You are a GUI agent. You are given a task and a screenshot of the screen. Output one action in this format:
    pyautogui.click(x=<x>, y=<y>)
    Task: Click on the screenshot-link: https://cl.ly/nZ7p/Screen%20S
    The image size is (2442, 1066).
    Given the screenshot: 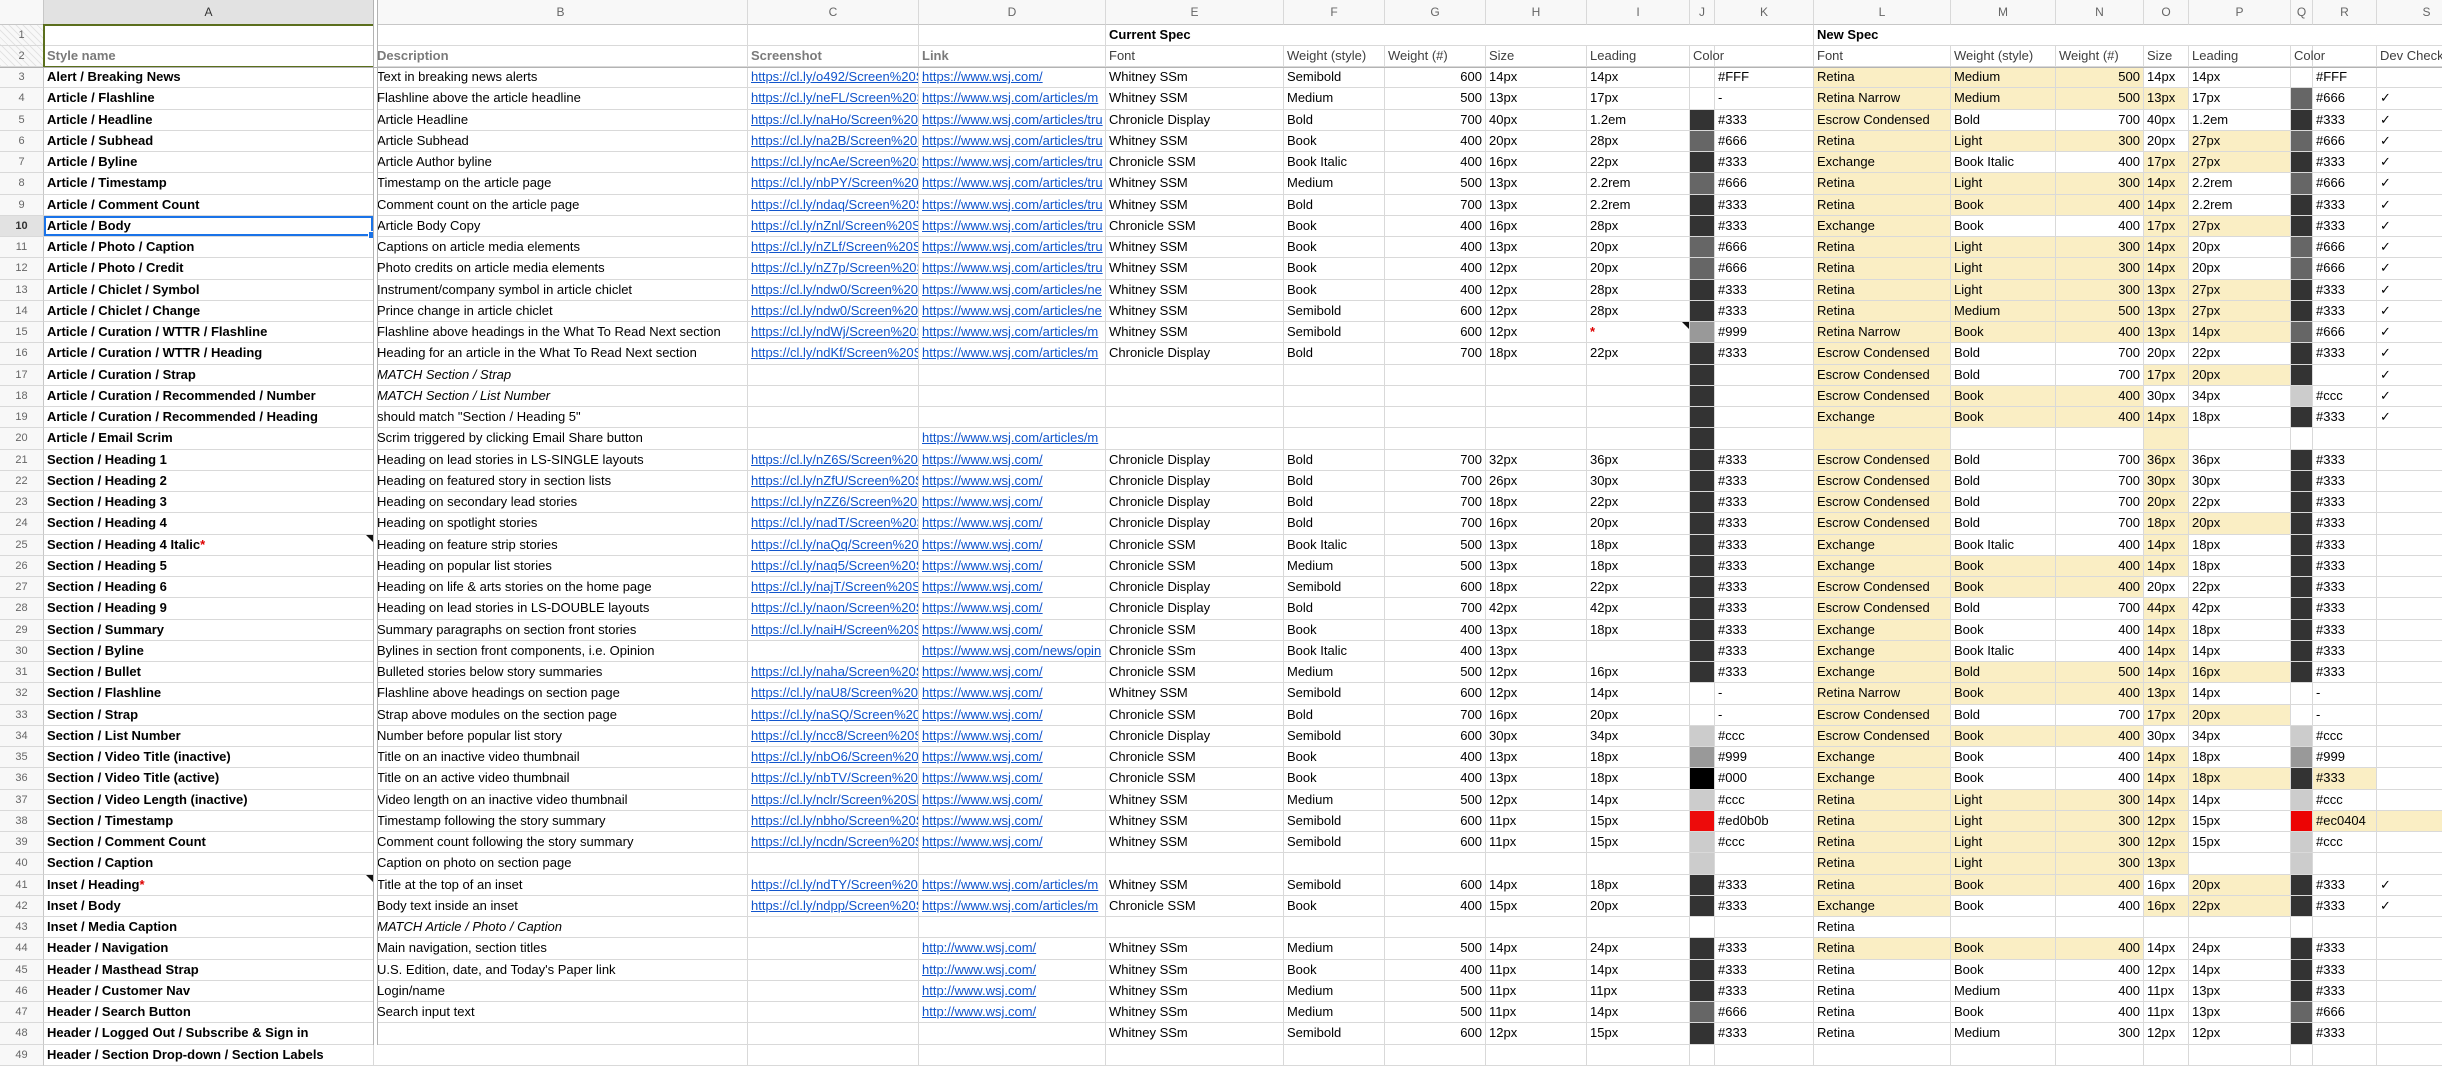 What is the action you would take?
    pyautogui.click(x=835, y=268)
    